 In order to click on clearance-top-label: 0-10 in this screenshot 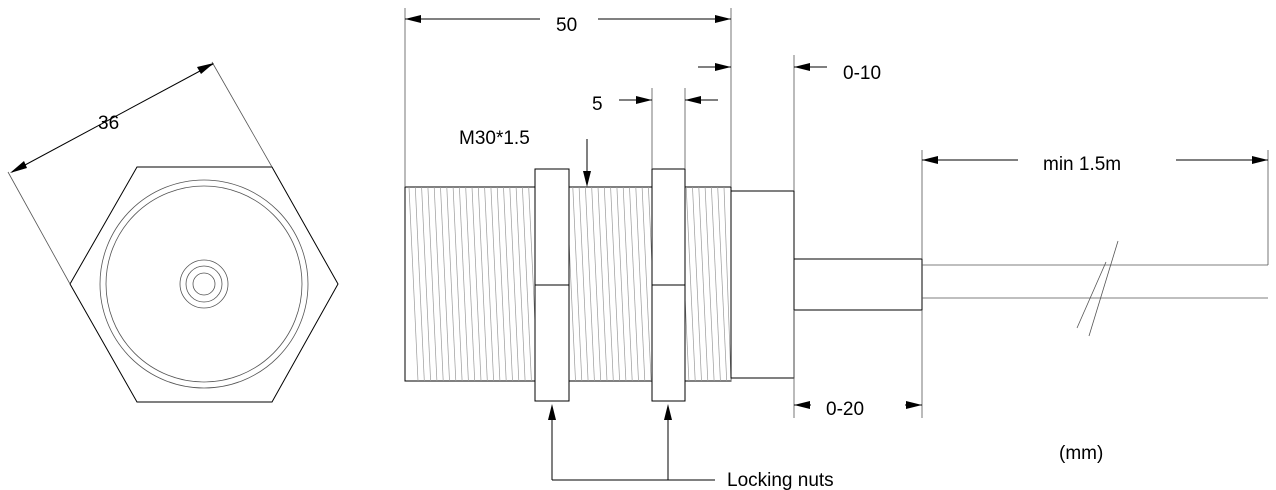, I will do `click(862, 73)`.